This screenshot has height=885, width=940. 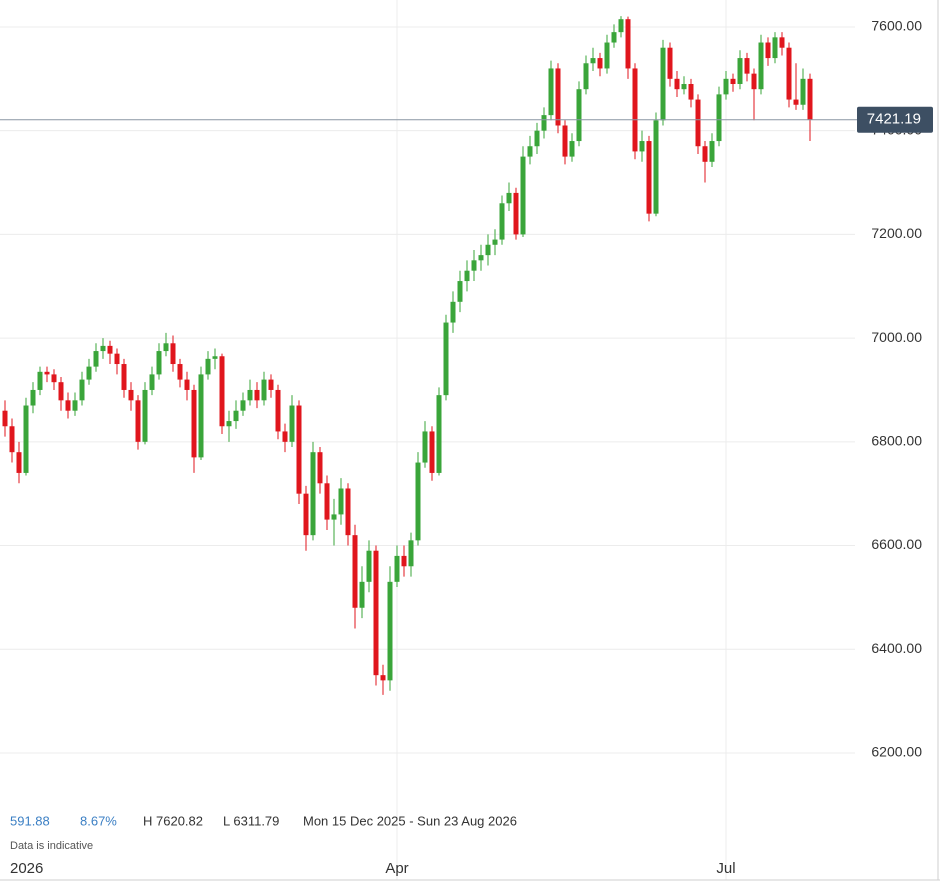 What do you see at coordinates (26, 868) in the screenshot?
I see `x-tick-label: 2026` at bounding box center [26, 868].